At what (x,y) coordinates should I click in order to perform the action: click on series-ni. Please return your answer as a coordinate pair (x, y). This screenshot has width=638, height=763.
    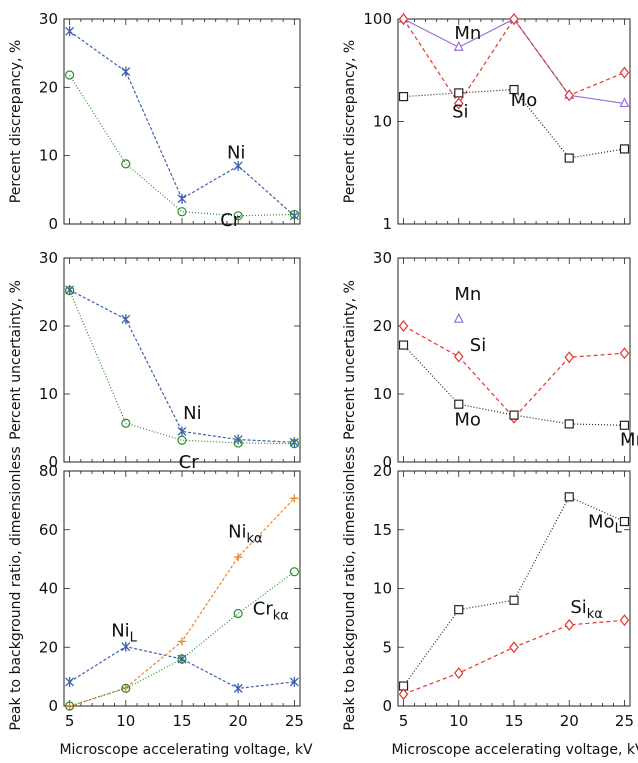
    Looking at the image, I should click on (182, 123).